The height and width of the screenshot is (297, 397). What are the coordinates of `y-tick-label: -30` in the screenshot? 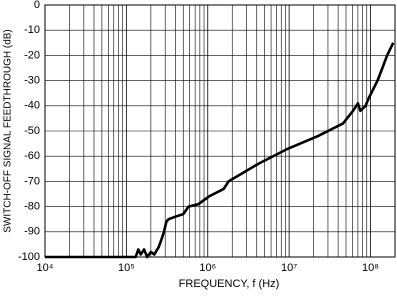 It's located at (32, 81).